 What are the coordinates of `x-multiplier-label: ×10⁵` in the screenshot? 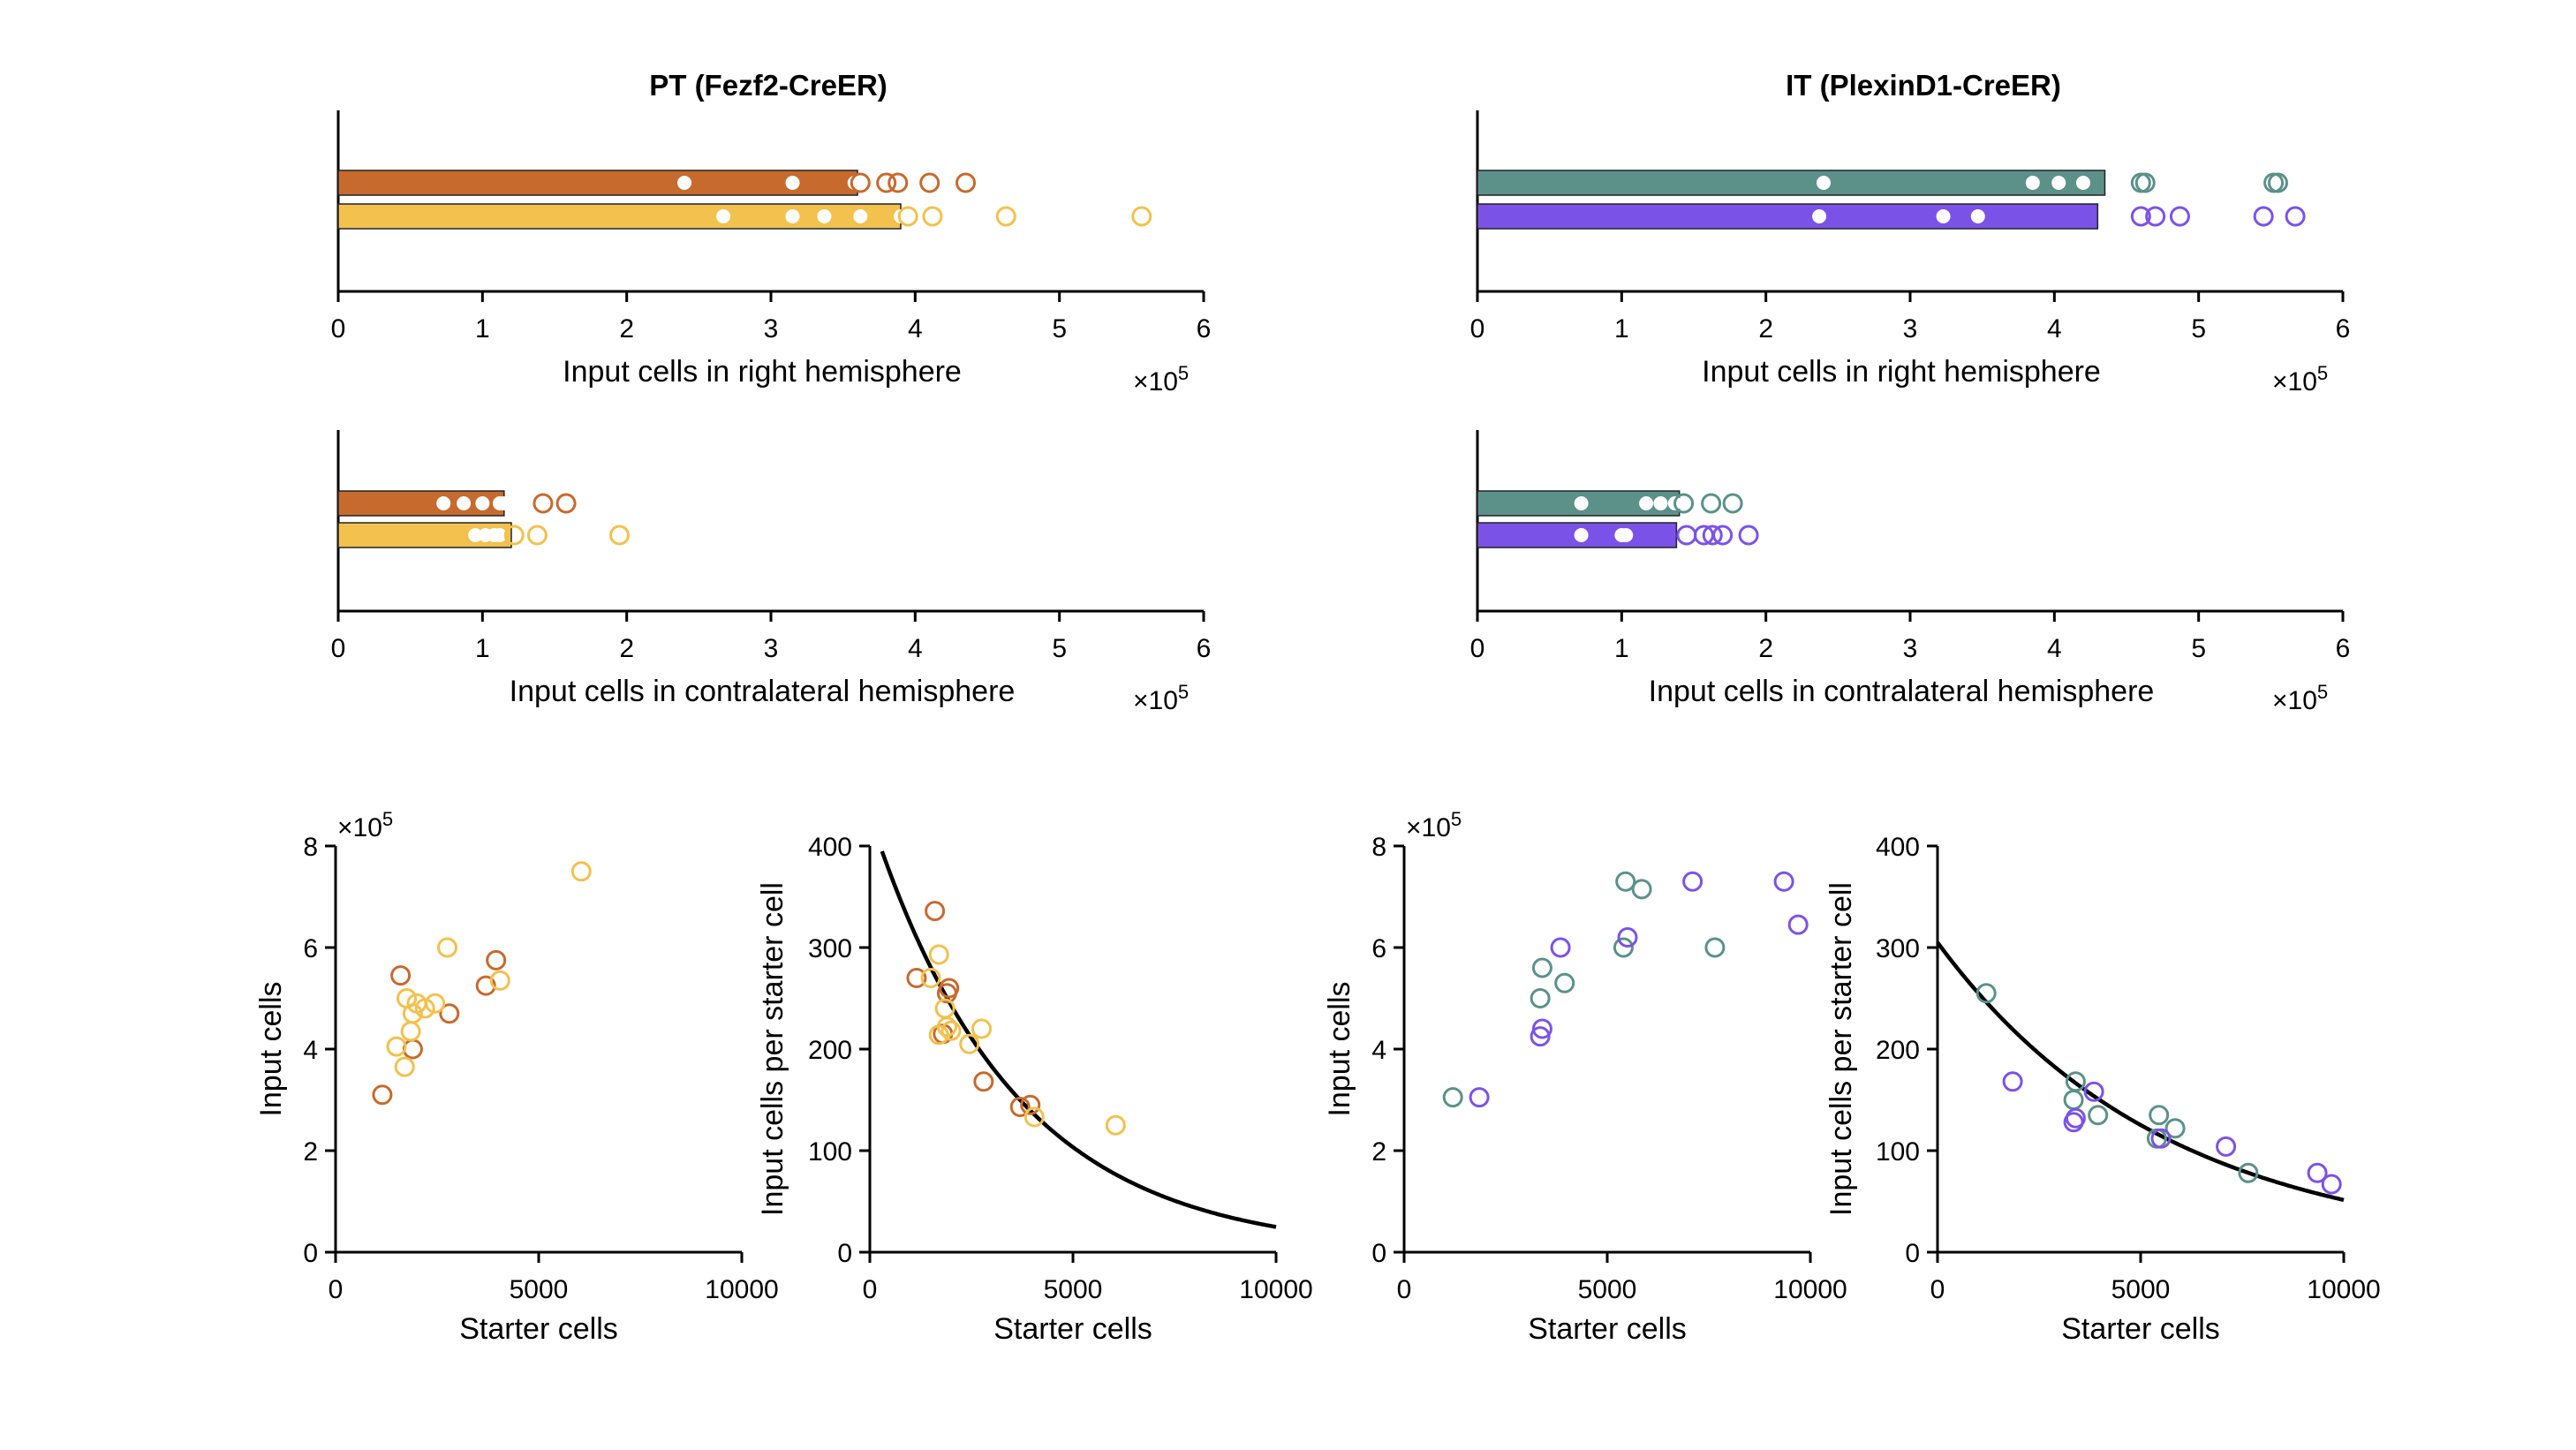 It's located at (2300, 379).